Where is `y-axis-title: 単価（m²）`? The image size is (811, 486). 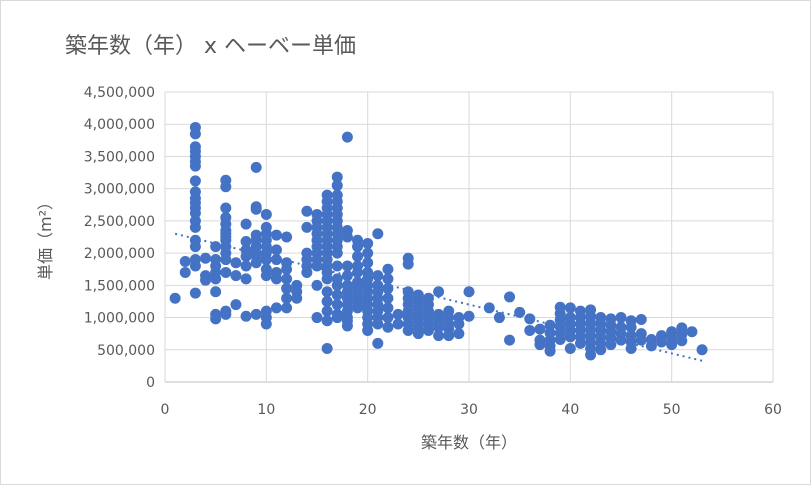 y-axis-title: 単価（m²） is located at coordinates (45, 237).